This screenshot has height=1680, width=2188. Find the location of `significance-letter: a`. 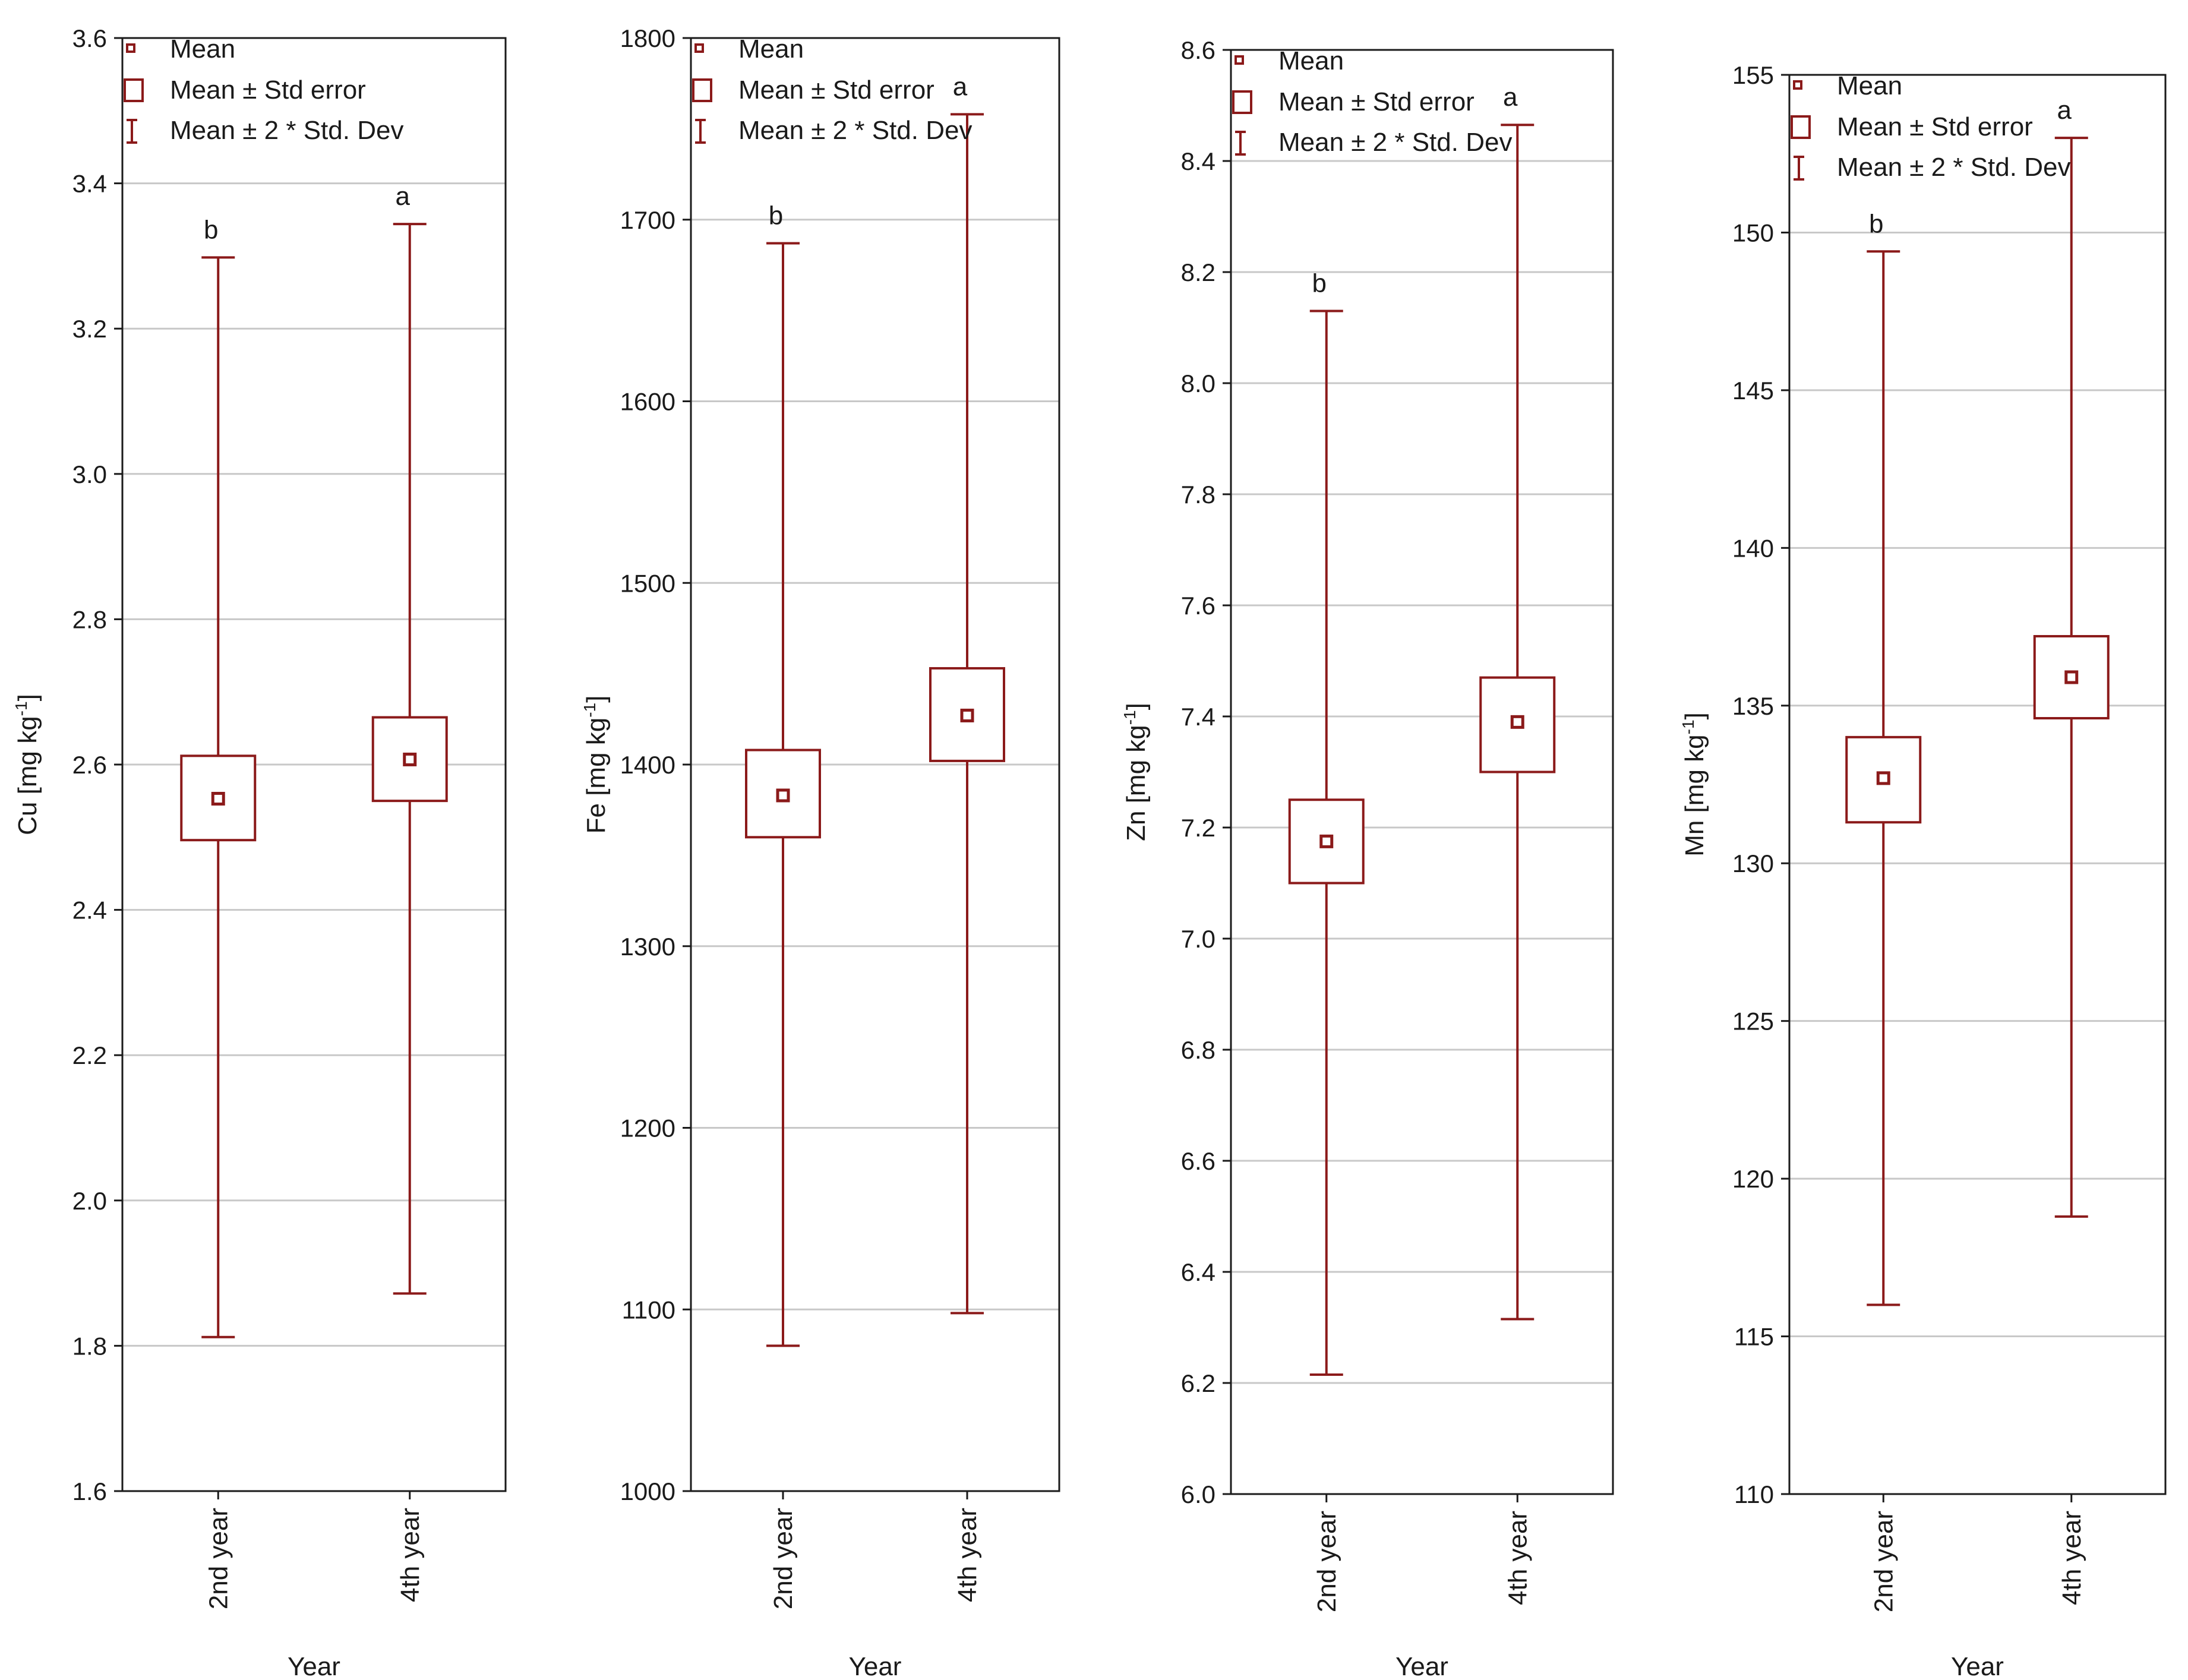

significance-letter: a is located at coordinates (1511, 97).